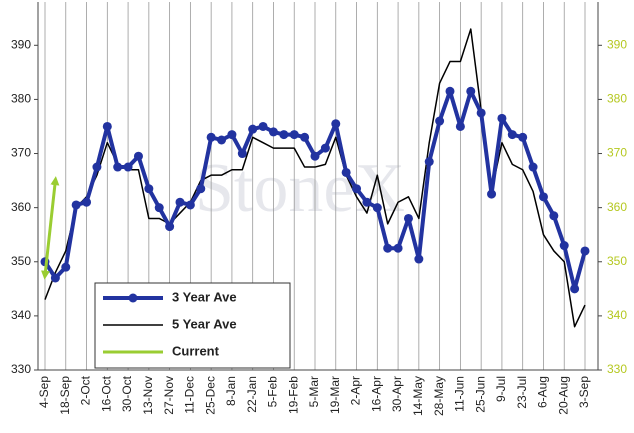 This screenshot has width=634, height=433. What do you see at coordinates (617, 261) in the screenshot?
I see `y2-tick-label: 350` at bounding box center [617, 261].